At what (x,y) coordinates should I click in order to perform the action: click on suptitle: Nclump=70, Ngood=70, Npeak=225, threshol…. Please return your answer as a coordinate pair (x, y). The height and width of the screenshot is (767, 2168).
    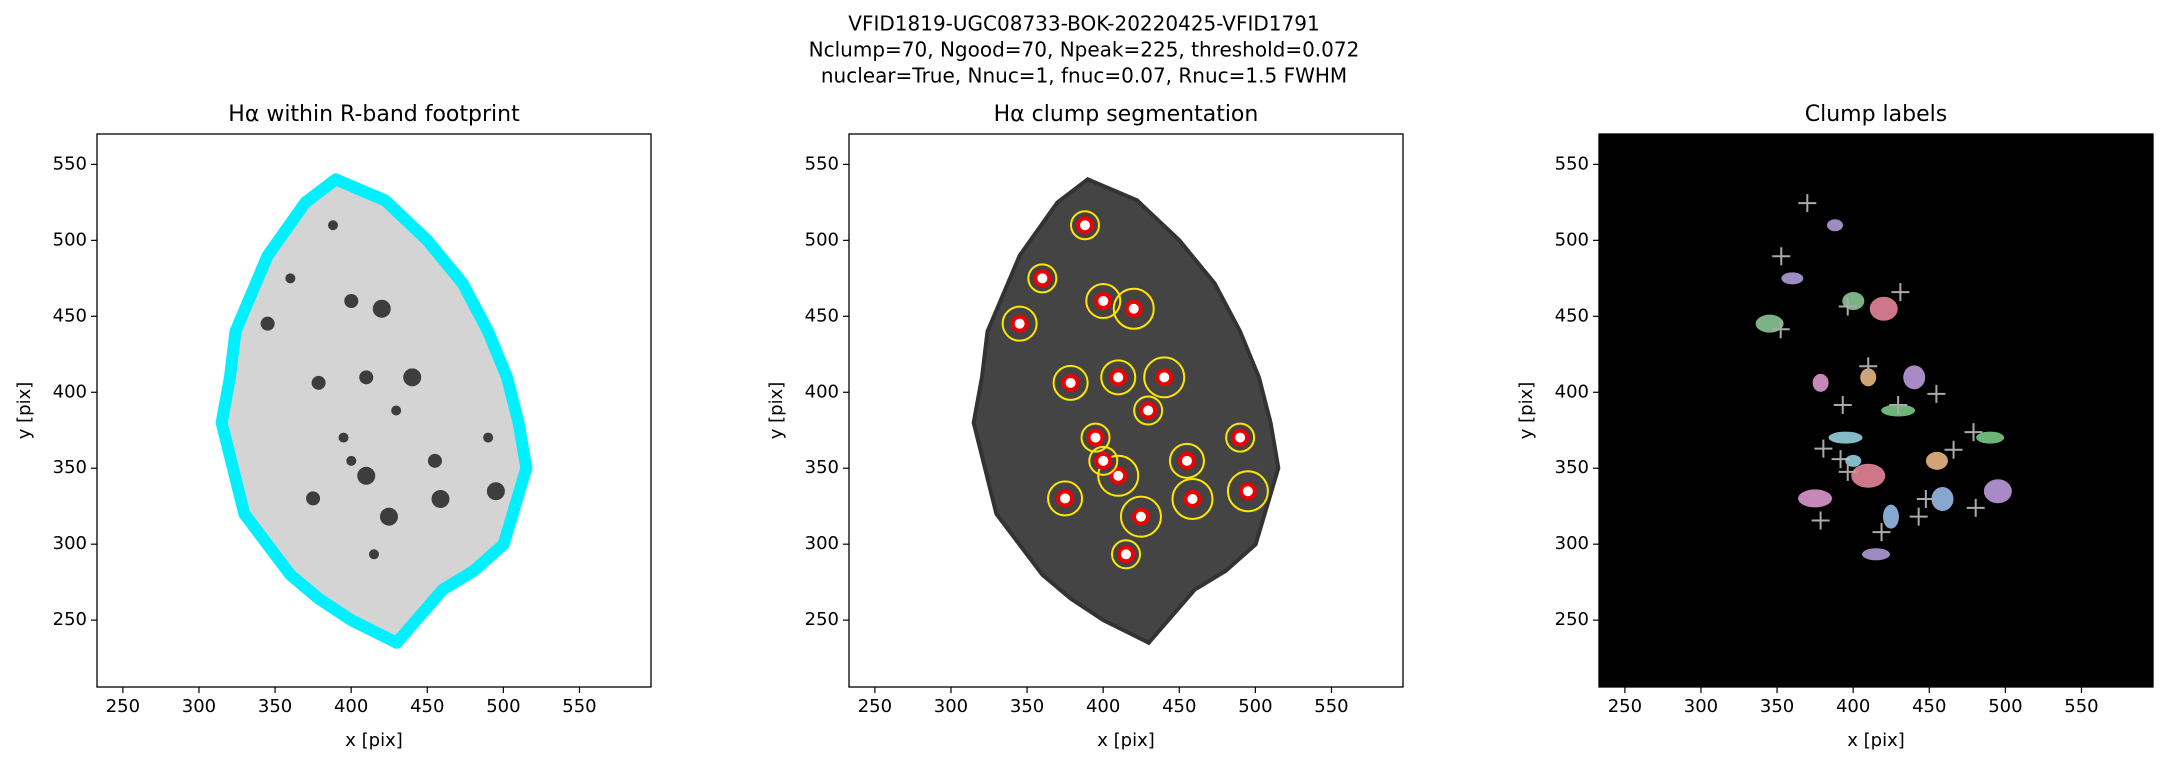
    Looking at the image, I should click on (1084, 50).